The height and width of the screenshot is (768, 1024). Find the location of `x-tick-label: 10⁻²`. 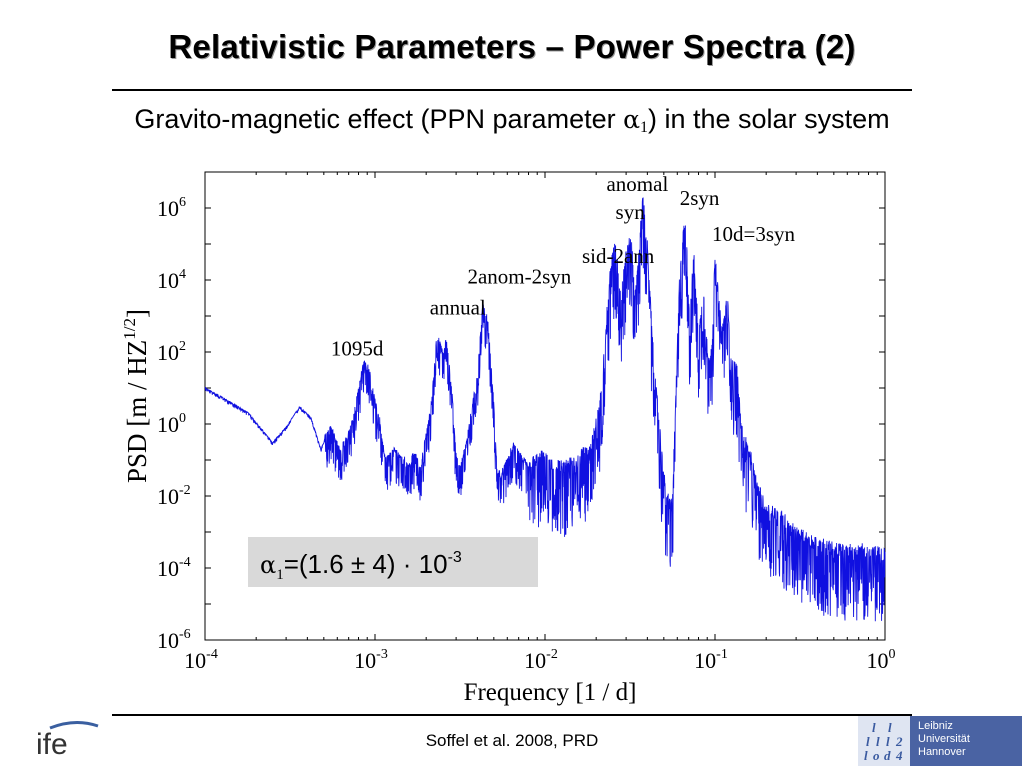

x-tick-label: 10⁻² is located at coordinates (541, 660).